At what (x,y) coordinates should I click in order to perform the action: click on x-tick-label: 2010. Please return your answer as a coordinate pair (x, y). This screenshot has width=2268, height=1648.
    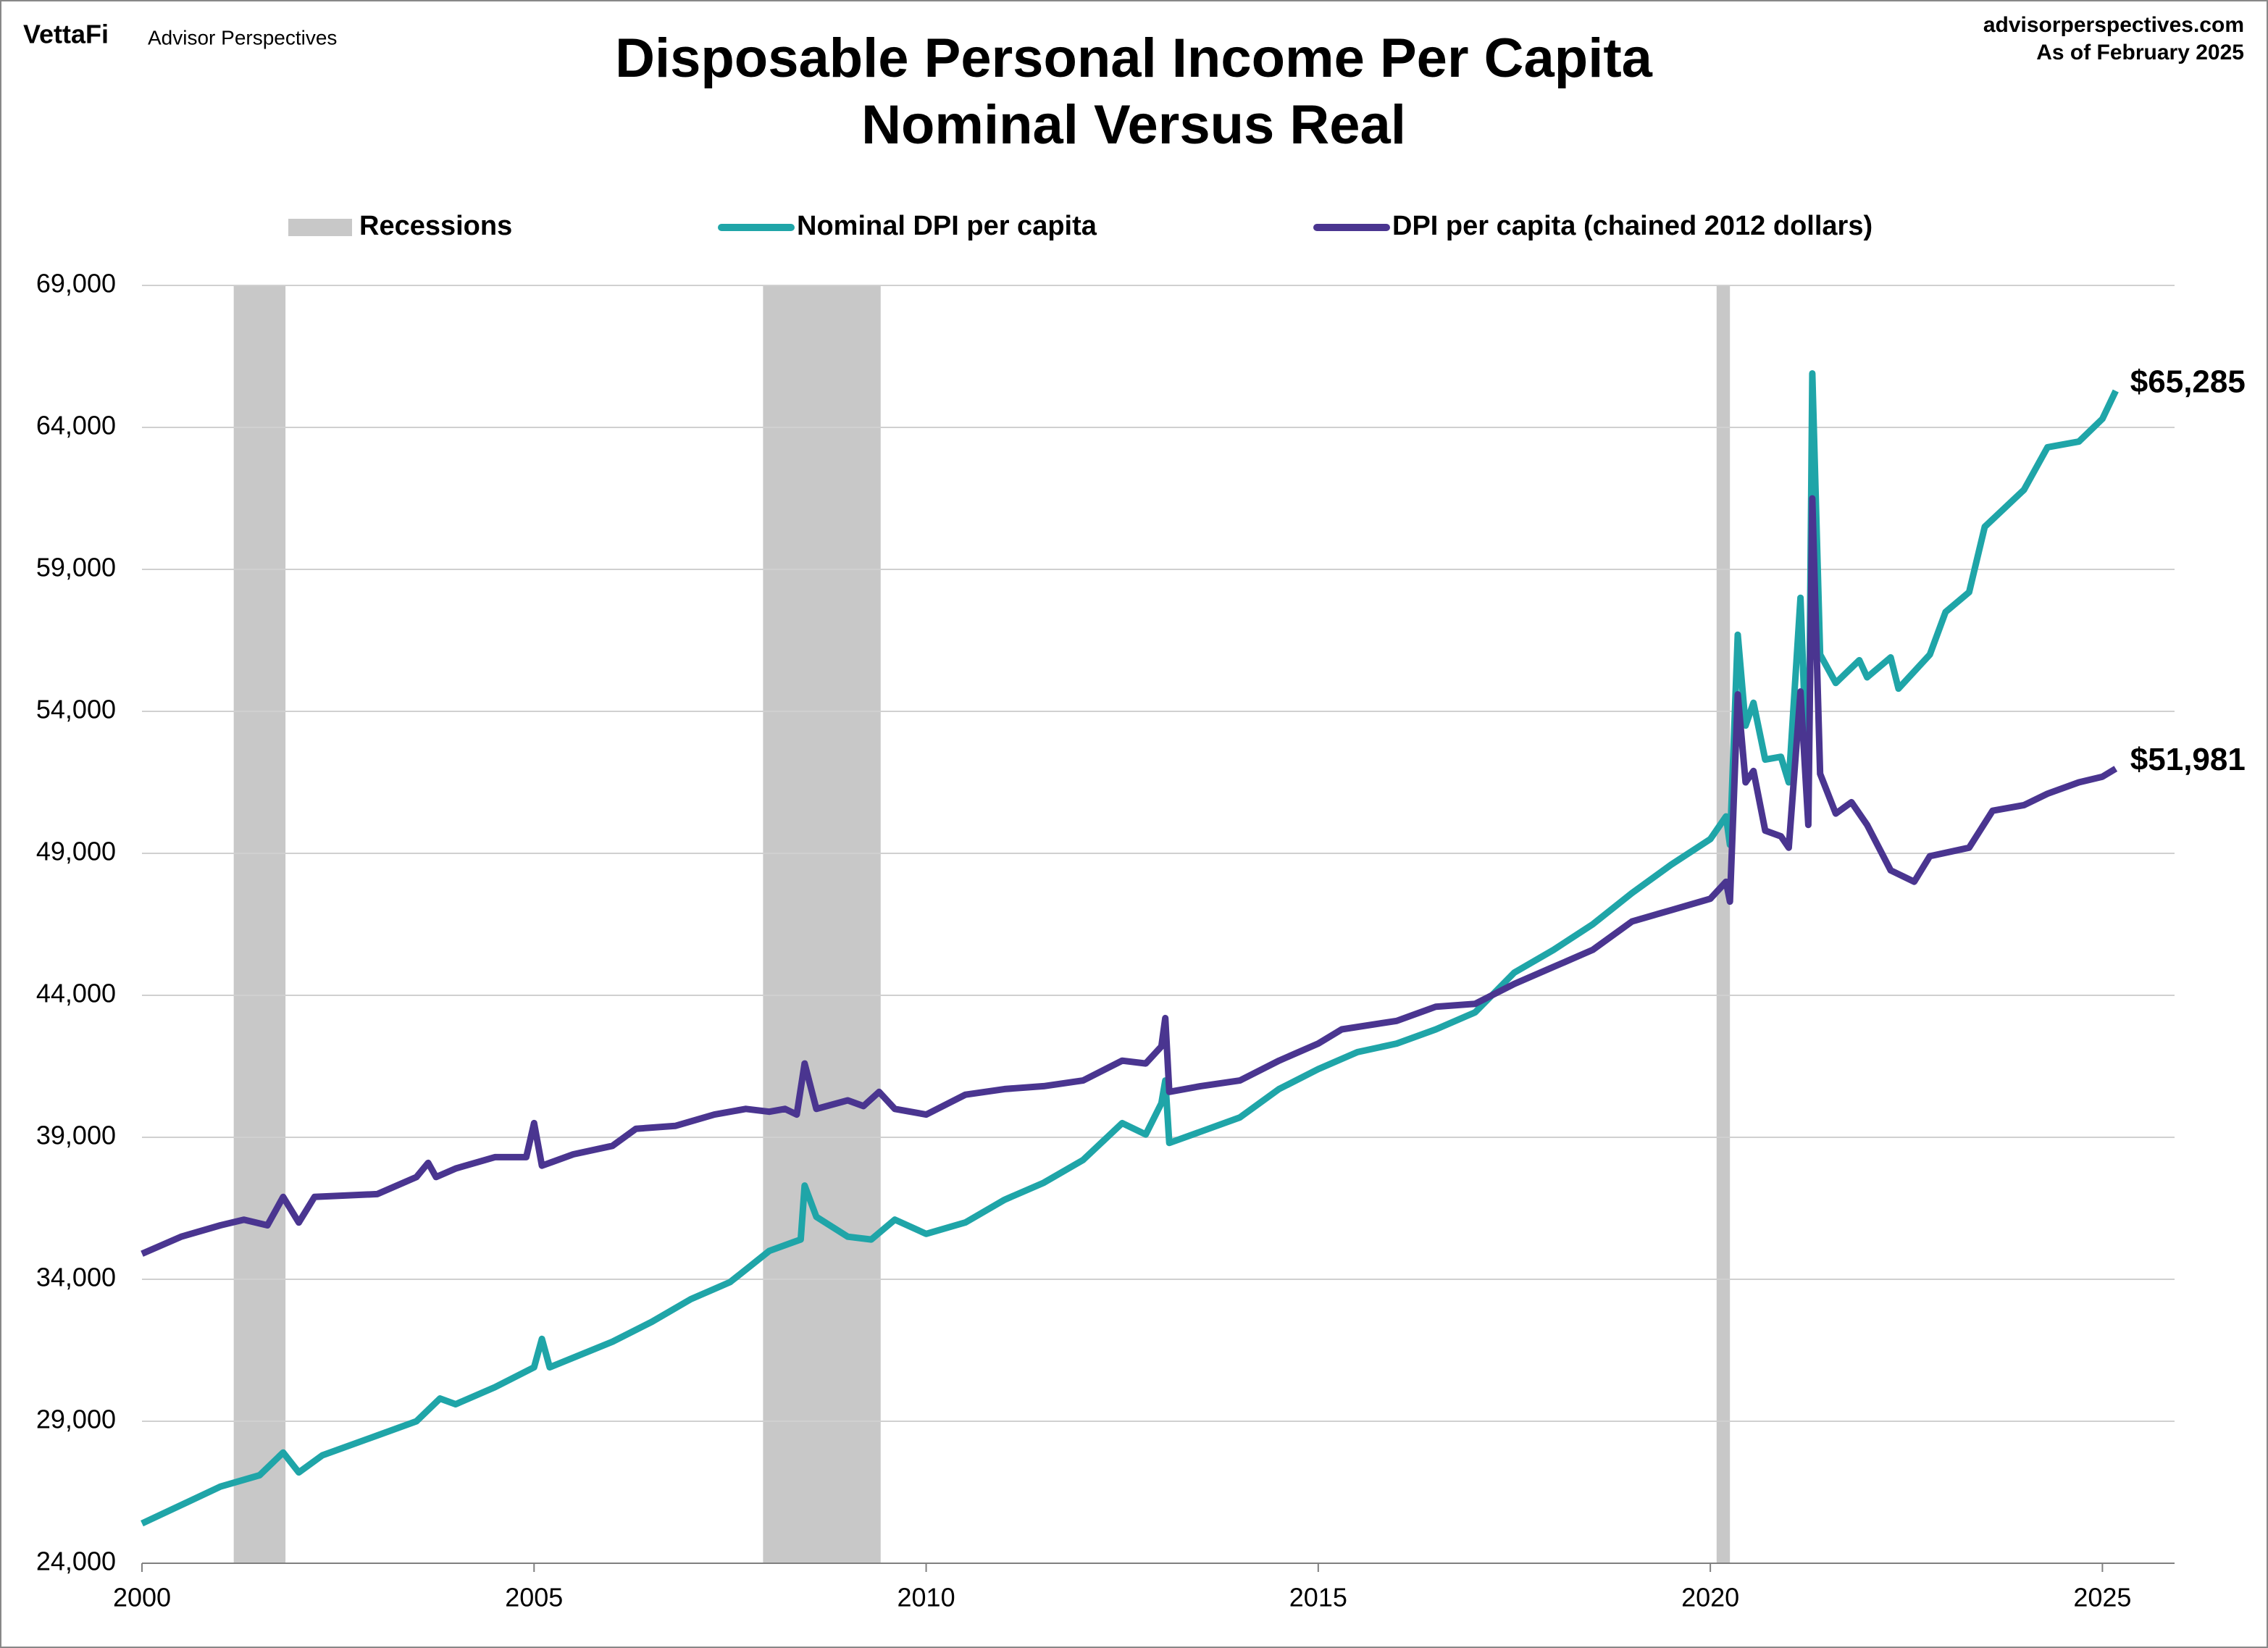
    Looking at the image, I should click on (926, 1598).